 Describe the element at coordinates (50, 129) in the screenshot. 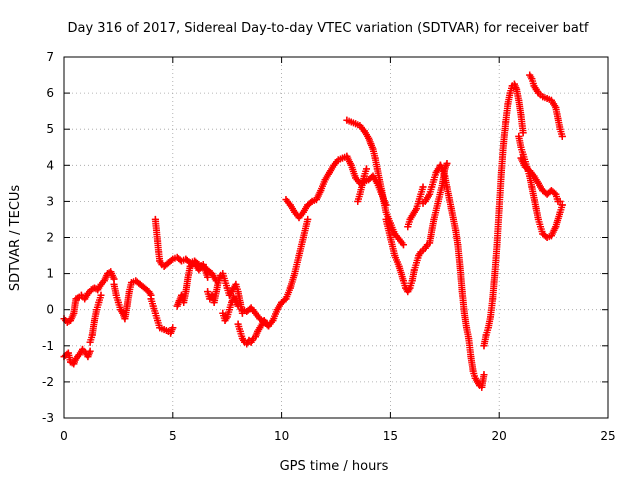

I see `y-tick-label: 5` at that location.